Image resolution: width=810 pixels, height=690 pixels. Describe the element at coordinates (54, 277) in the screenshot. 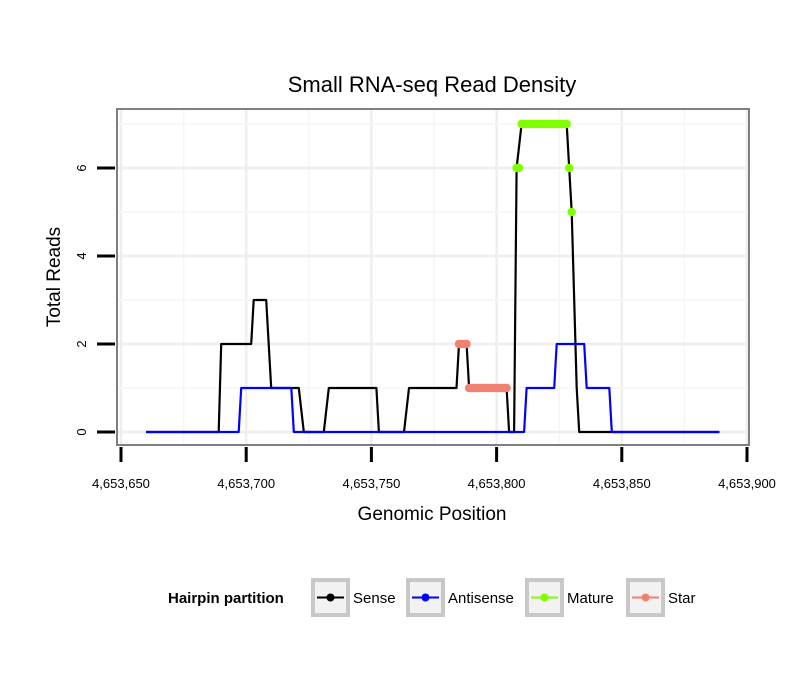

I see `y-axis-title: Total Reads` at that location.